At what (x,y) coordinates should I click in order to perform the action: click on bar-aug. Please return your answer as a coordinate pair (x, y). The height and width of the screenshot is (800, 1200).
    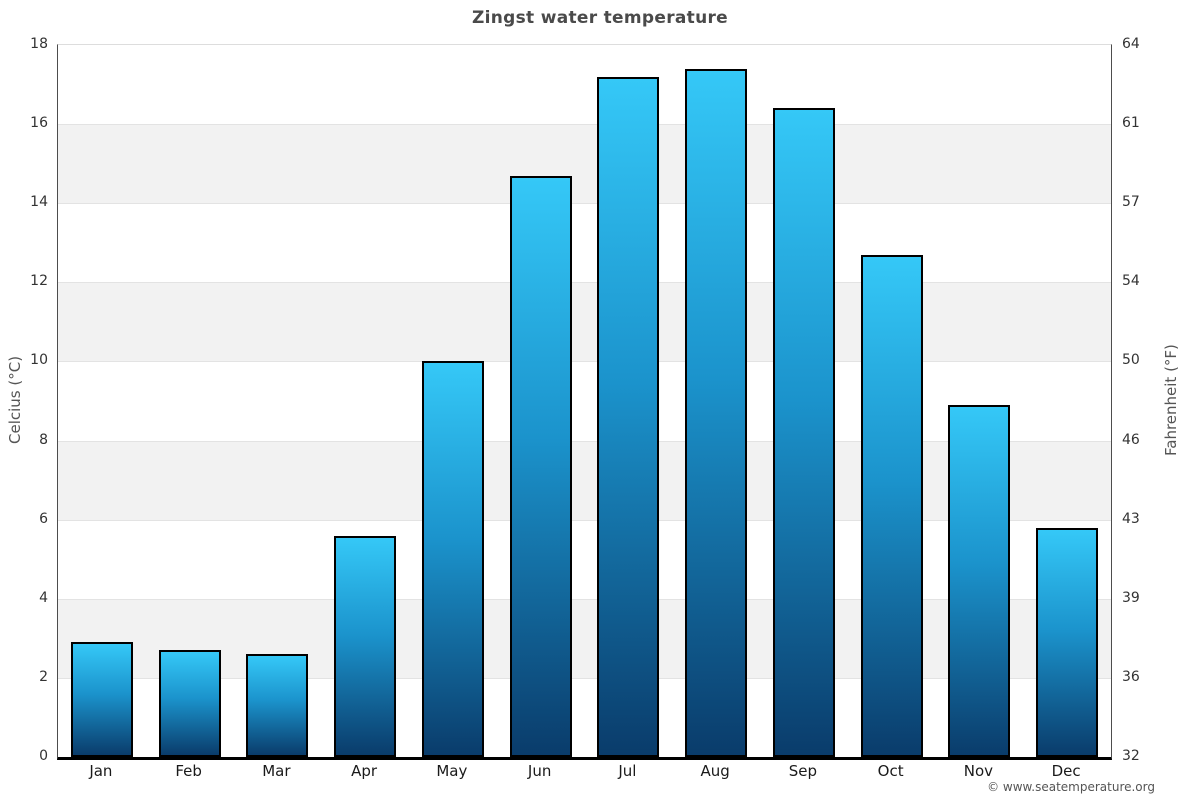
    Looking at the image, I should click on (716, 412).